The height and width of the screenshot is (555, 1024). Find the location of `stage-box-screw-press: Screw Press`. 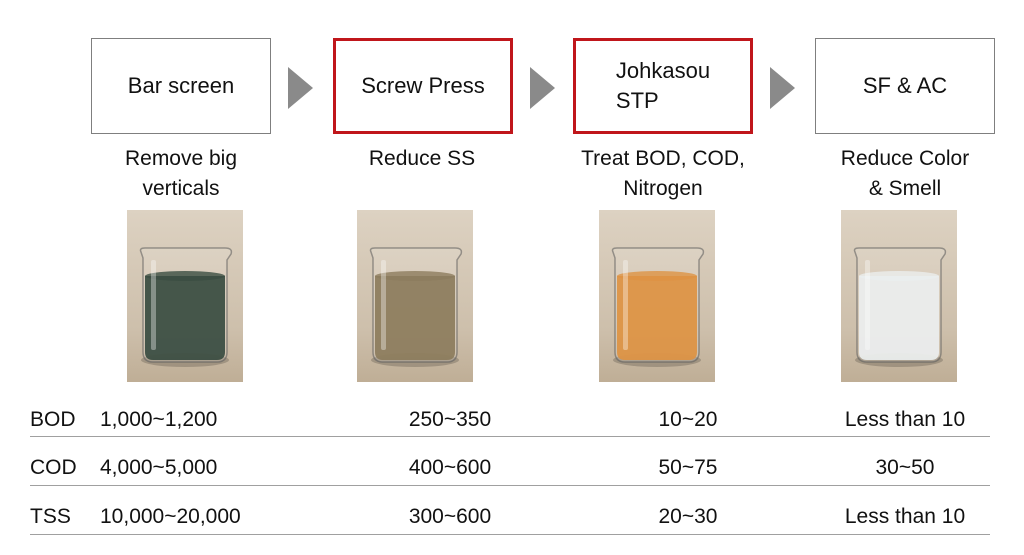

stage-box-screw-press: Screw Press is located at coordinates (423, 86).